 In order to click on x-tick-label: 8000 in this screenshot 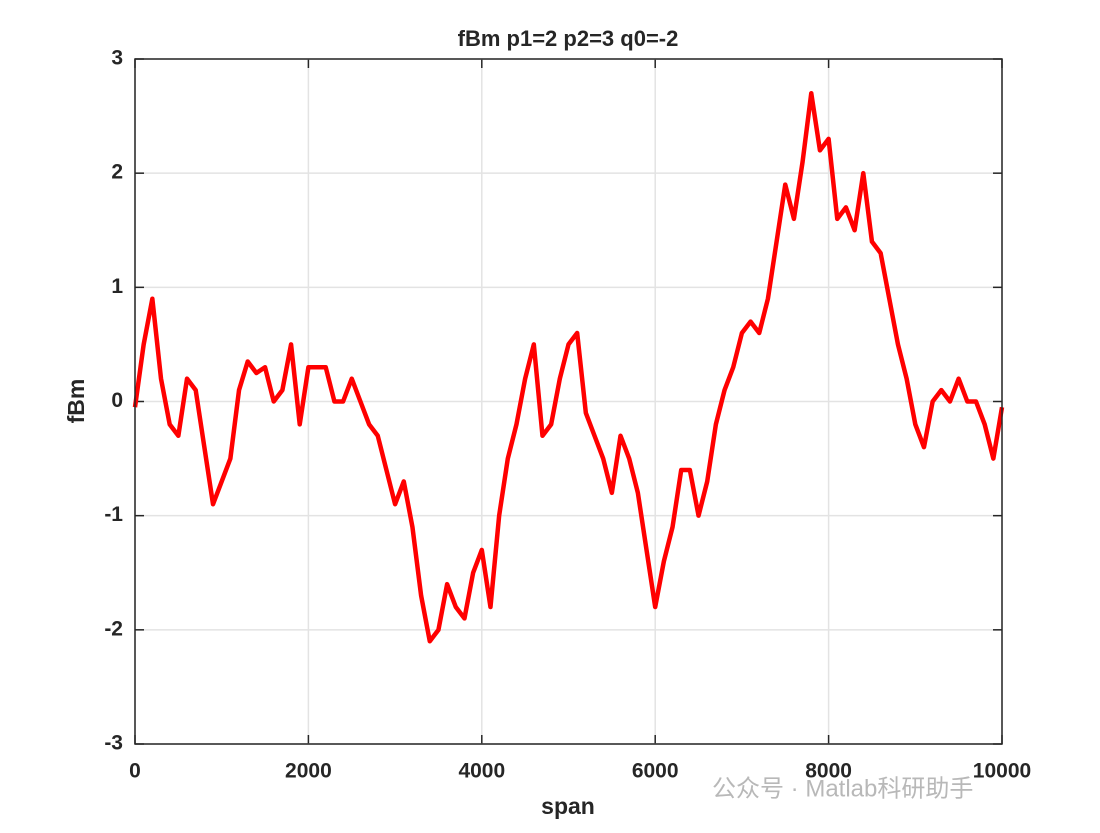, I will do `click(828, 771)`.